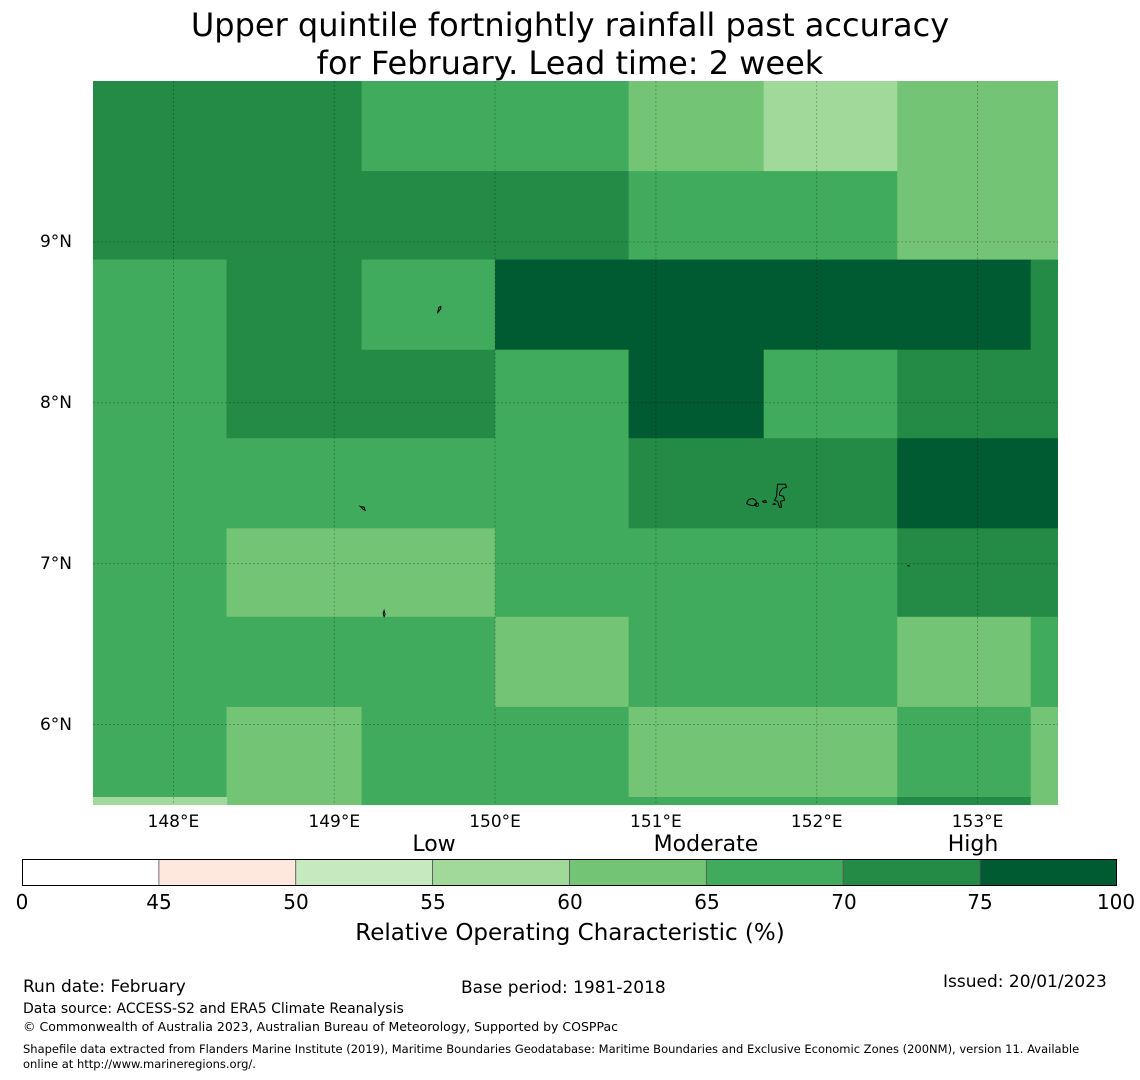 The width and height of the screenshot is (1140, 1080). Describe the element at coordinates (362, 508) in the screenshot. I see `island-outline-namonuito` at that location.